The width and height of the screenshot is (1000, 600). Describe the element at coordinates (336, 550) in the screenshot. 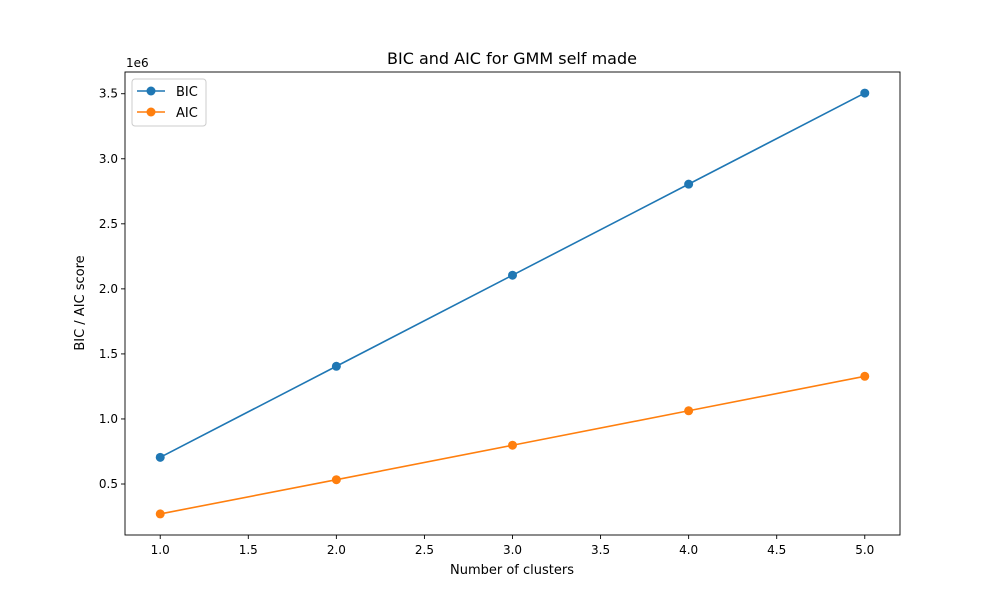

I see `x-tick-label: 2.0` at that location.